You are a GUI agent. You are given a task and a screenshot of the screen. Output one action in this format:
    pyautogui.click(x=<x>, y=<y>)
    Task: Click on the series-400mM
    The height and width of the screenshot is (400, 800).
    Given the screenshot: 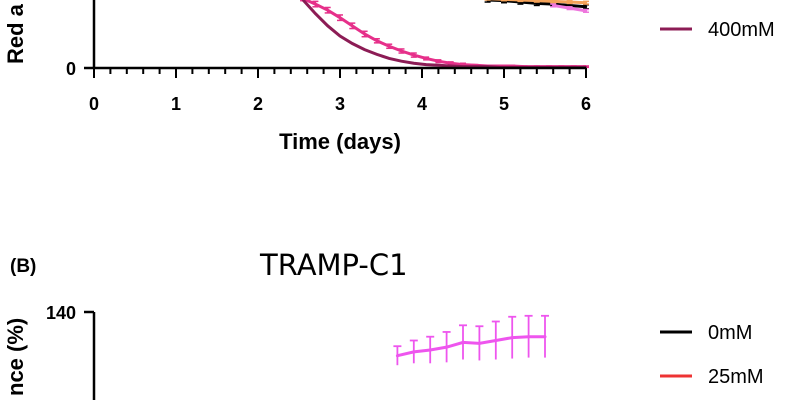 What is the action you would take?
    pyautogui.click(x=444, y=34)
    